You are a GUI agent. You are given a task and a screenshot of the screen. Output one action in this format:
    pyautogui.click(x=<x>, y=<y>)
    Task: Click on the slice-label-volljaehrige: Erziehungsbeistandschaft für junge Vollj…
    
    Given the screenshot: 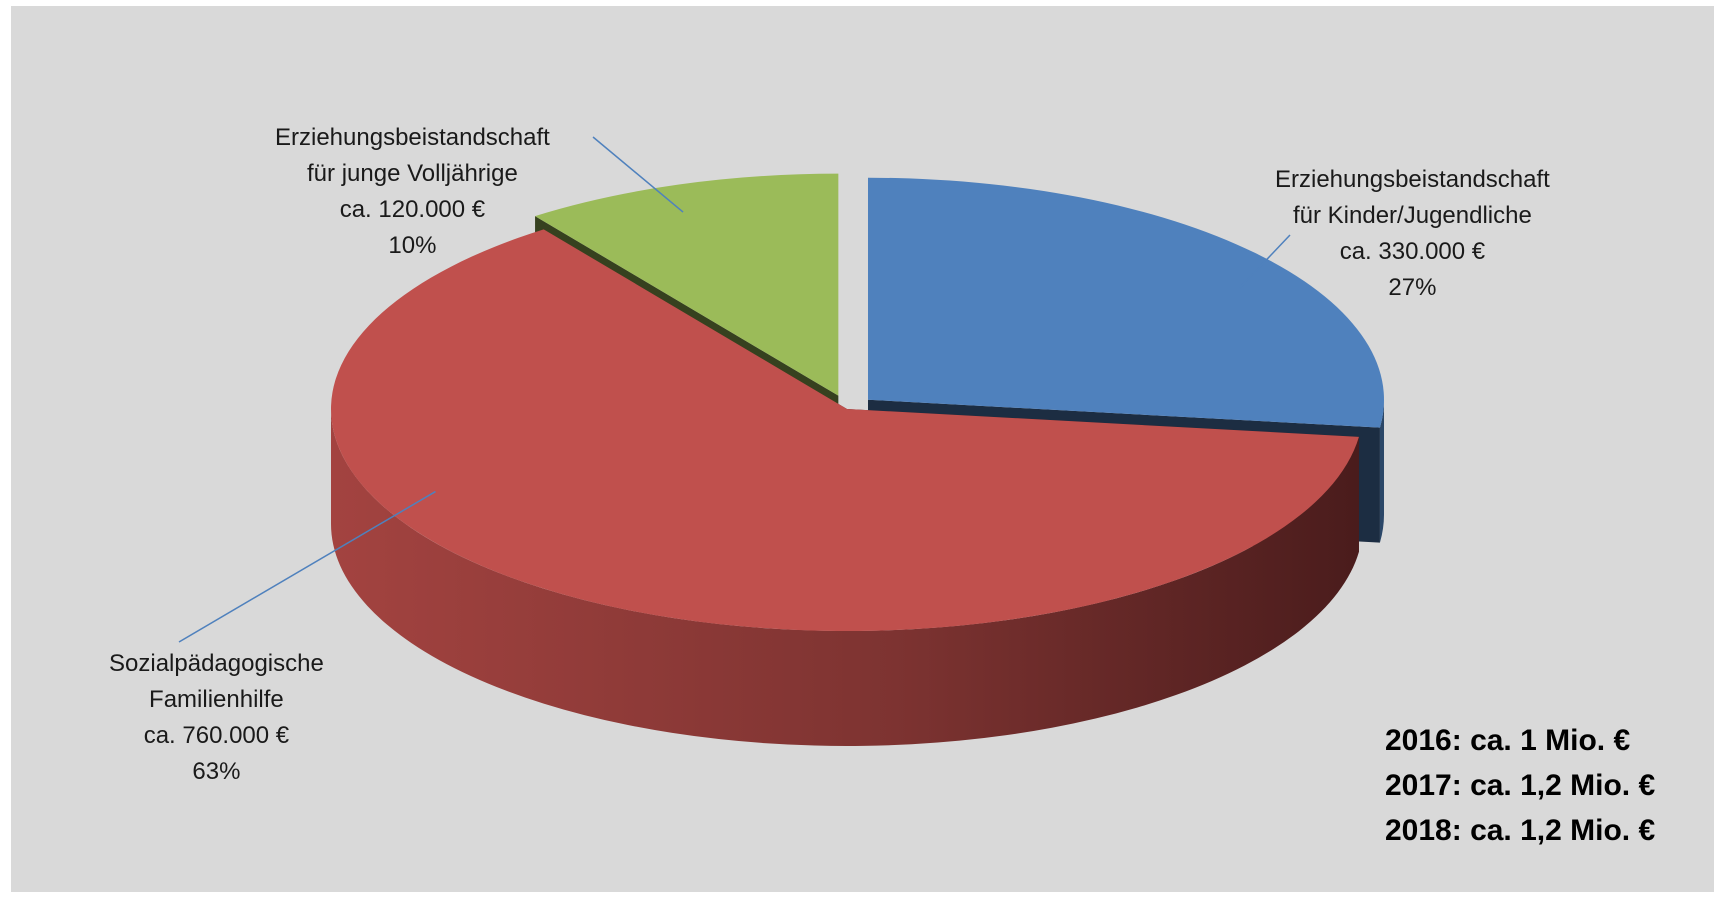 What is the action you would take?
    pyautogui.click(x=412, y=192)
    